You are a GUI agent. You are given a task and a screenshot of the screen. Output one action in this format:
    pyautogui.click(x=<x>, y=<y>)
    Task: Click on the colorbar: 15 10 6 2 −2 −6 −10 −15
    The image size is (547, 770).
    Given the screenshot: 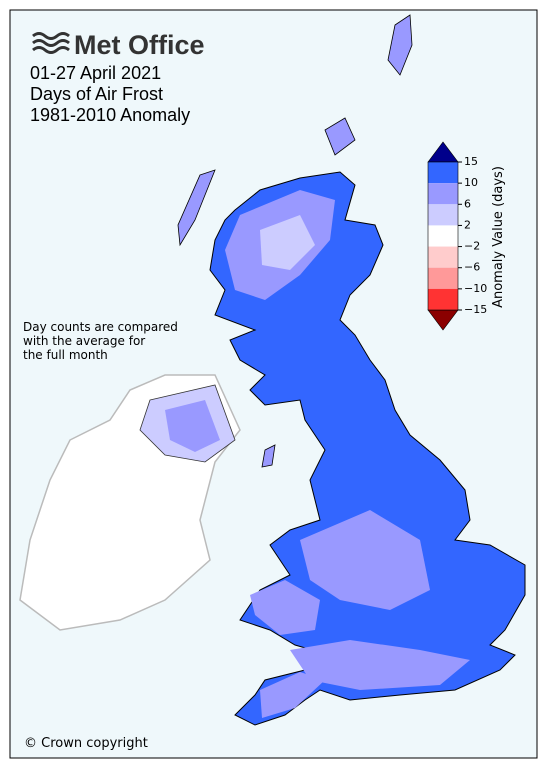 What is the action you would take?
    pyautogui.click(x=457, y=236)
    